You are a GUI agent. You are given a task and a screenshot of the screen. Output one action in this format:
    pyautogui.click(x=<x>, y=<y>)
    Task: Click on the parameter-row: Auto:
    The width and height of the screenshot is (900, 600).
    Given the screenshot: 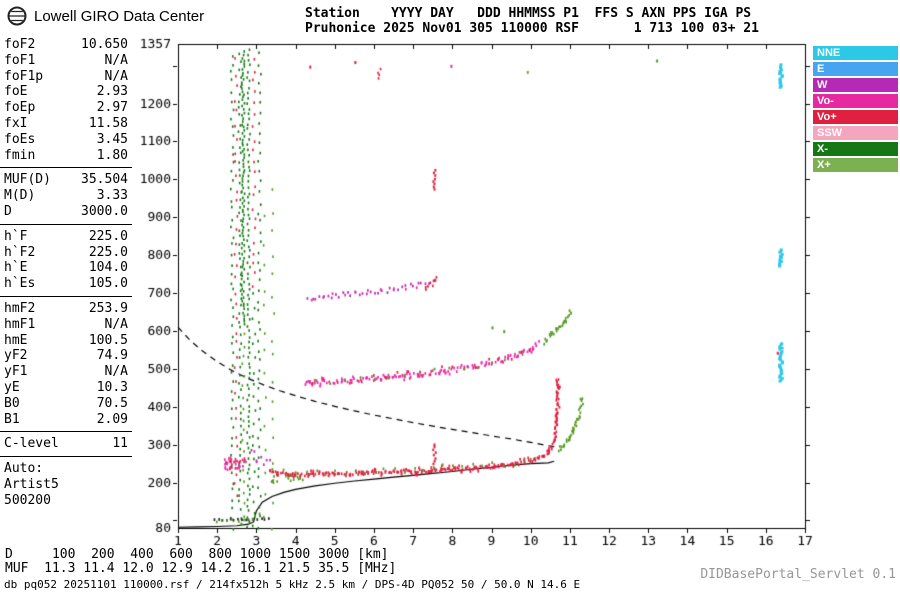 What is the action you would take?
    pyautogui.click(x=66, y=469)
    